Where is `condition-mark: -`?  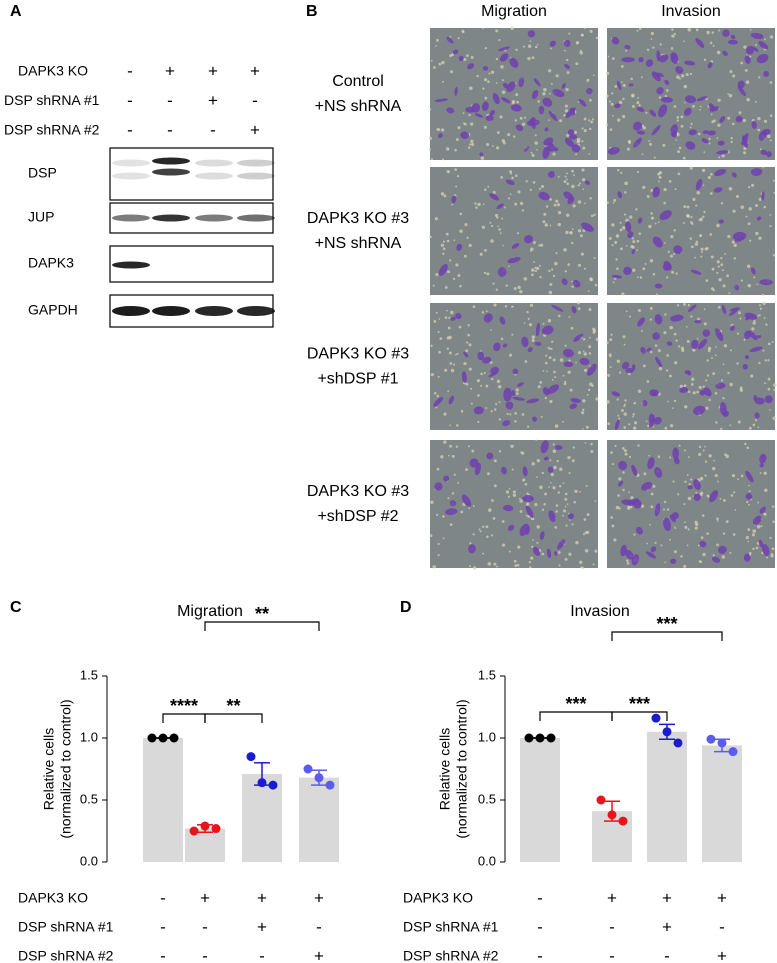
condition-mark: - is located at coordinates (163, 954).